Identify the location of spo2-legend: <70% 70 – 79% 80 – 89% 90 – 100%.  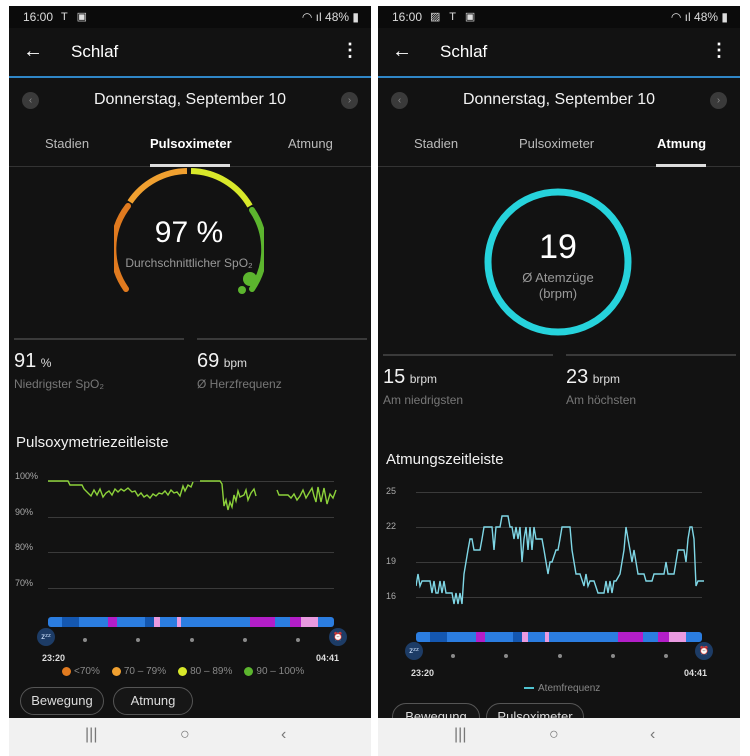
(183, 671).